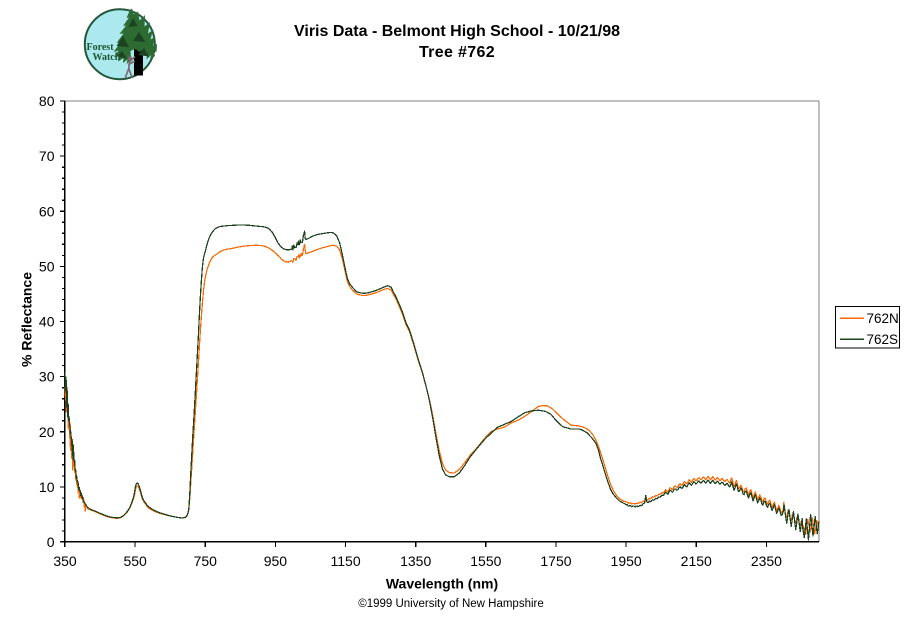  Describe the element at coordinates (47, 377) in the screenshot. I see `svg-text: 30` at that location.